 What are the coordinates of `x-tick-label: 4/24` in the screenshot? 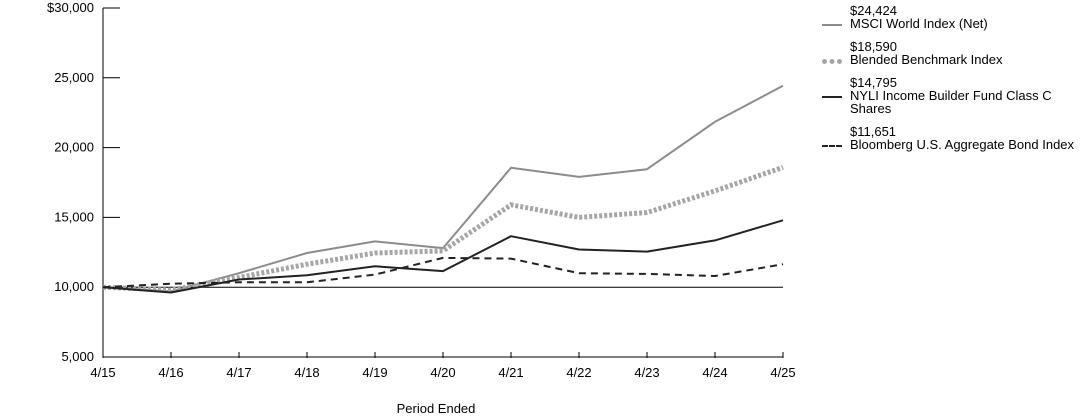 It's located at (714, 372).